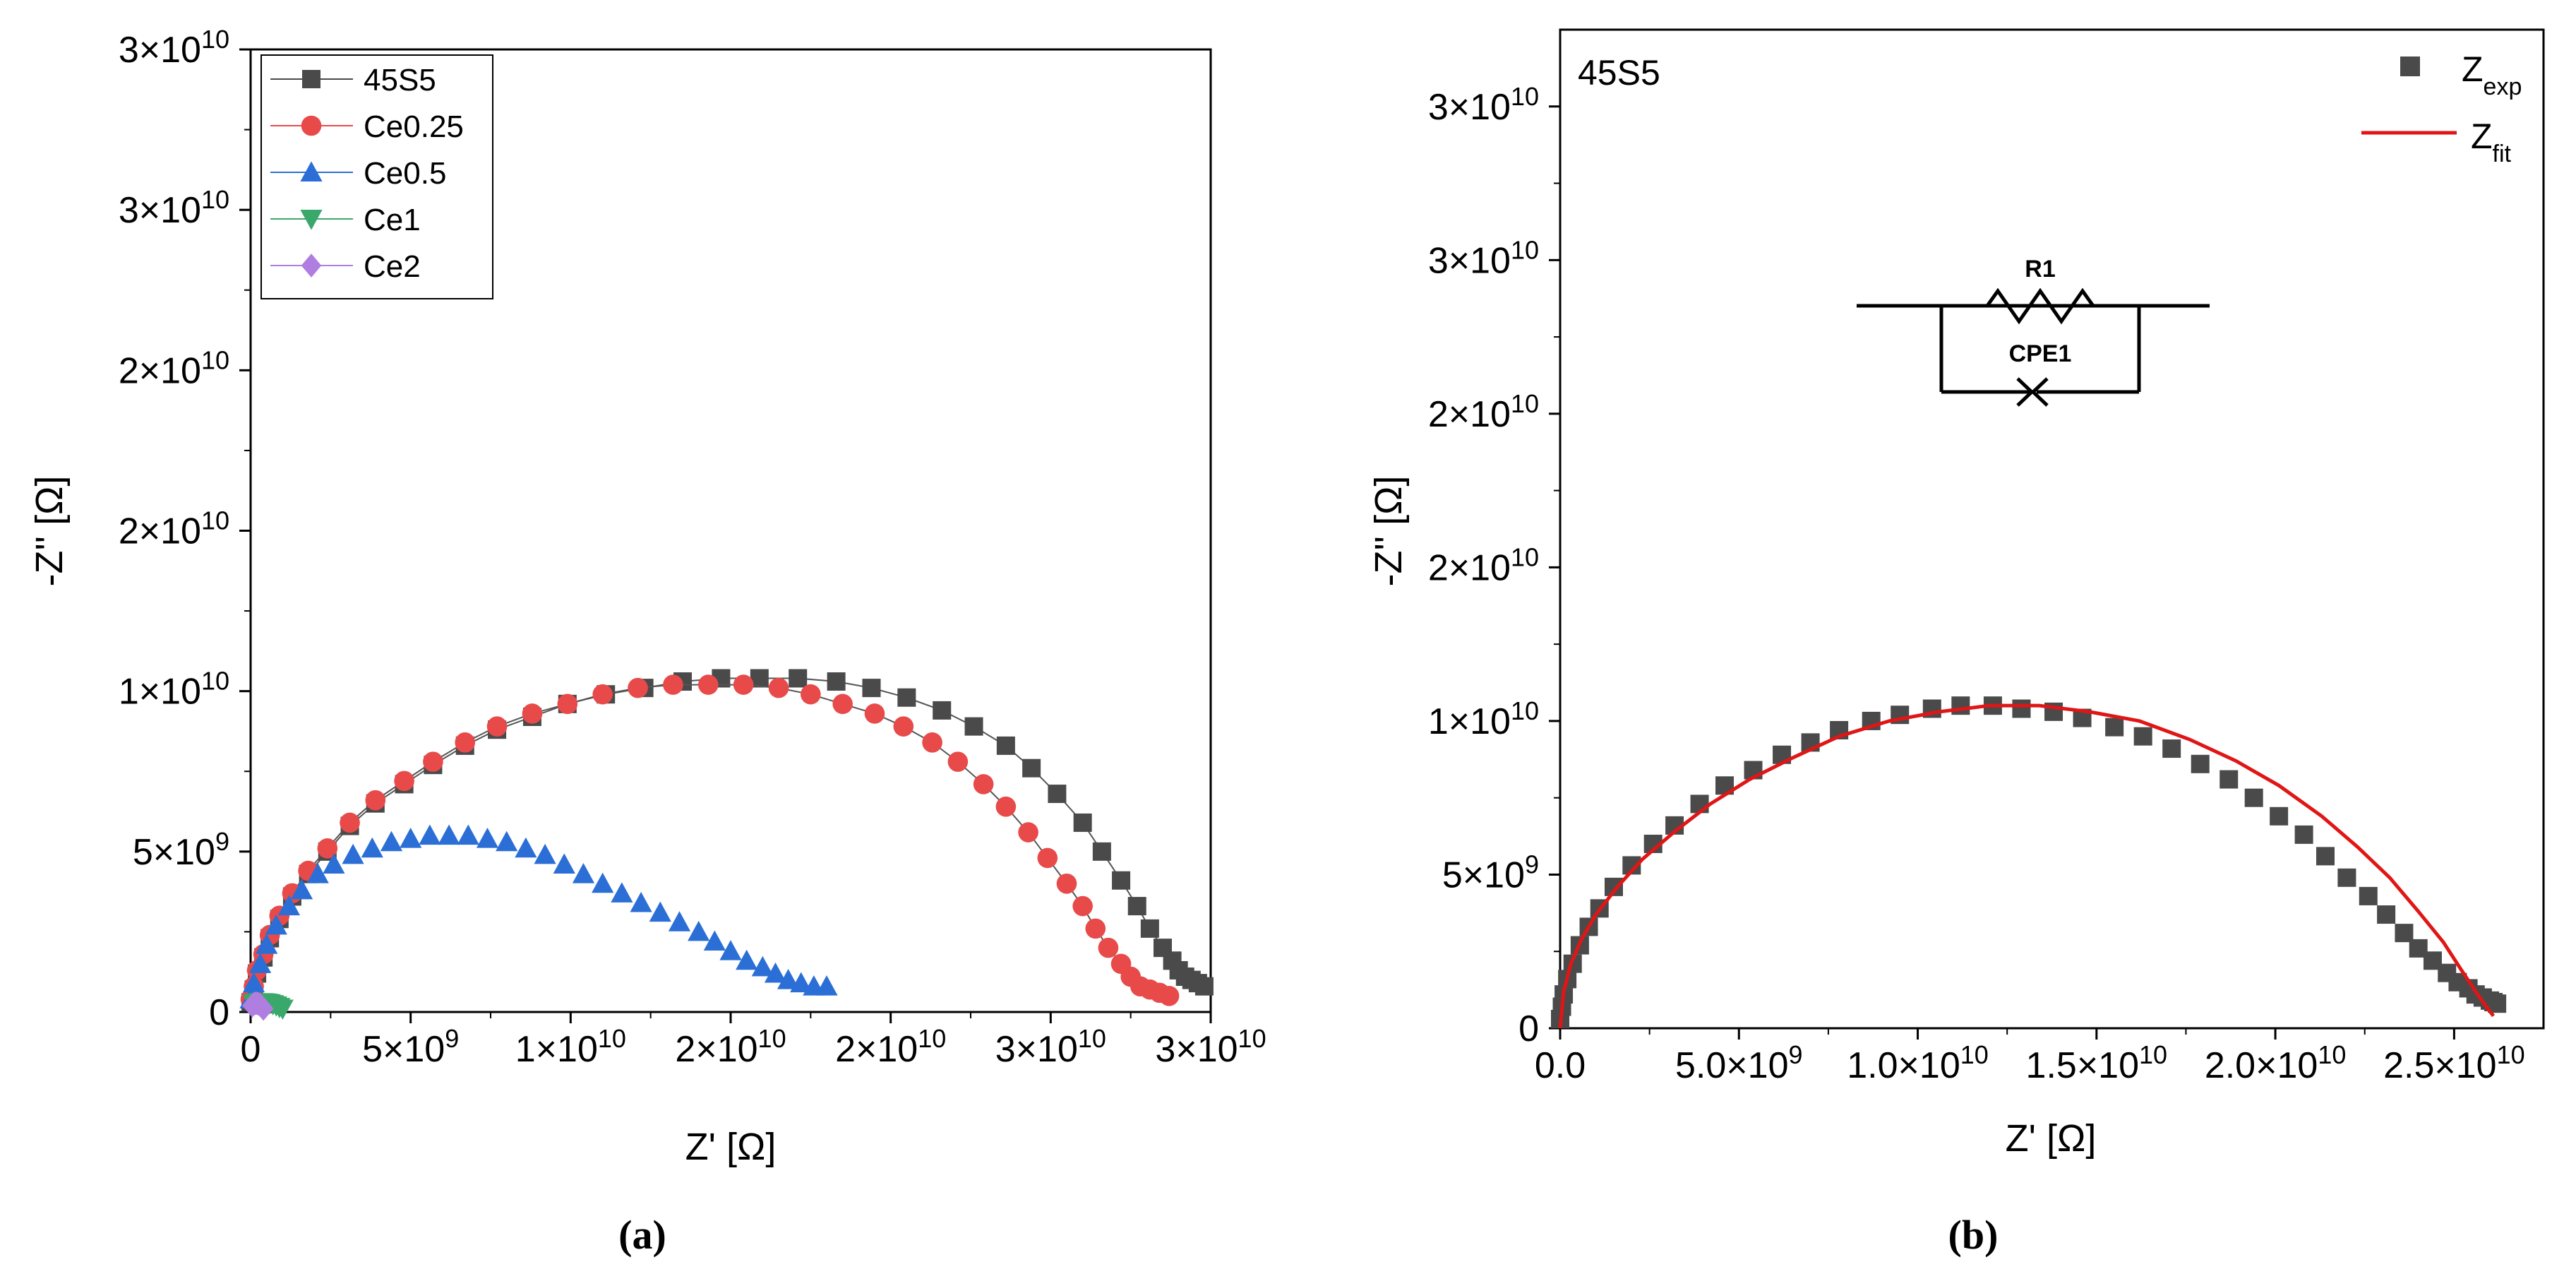 This screenshot has height=1274, width=2576. What do you see at coordinates (2097, 1063) in the screenshot?
I see `x-tick-label: 1.5×10¹⁰` at bounding box center [2097, 1063].